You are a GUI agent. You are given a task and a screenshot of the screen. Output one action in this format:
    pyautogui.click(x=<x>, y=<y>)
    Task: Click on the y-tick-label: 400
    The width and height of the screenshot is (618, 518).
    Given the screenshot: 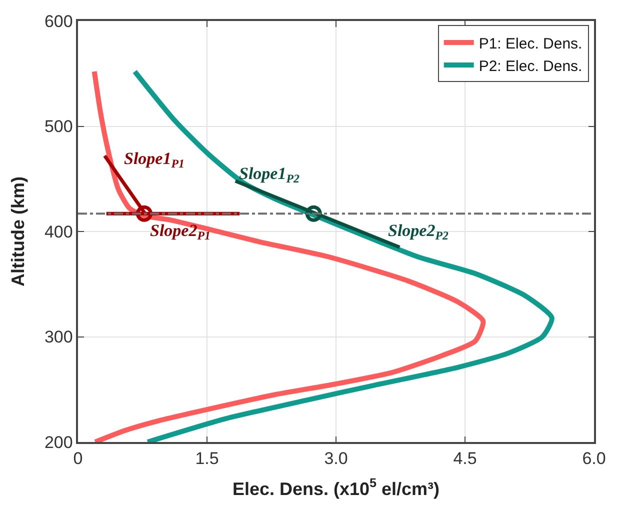 What is the action you would take?
    pyautogui.click(x=58, y=232)
    